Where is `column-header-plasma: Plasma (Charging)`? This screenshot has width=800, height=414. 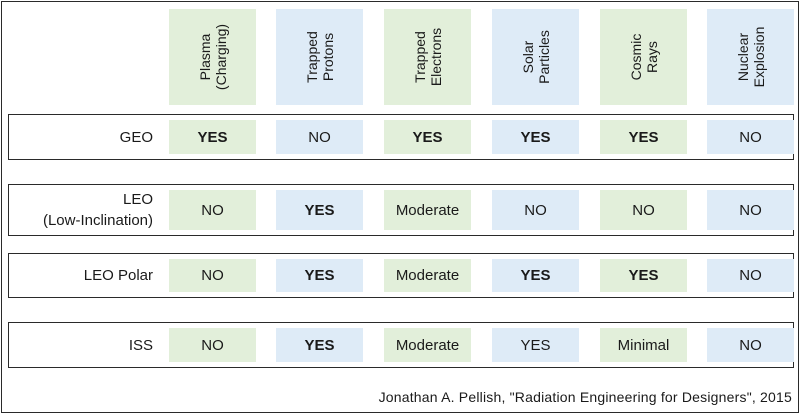 column-header-plasma: Plasma (Charging) is located at coordinates (212, 57).